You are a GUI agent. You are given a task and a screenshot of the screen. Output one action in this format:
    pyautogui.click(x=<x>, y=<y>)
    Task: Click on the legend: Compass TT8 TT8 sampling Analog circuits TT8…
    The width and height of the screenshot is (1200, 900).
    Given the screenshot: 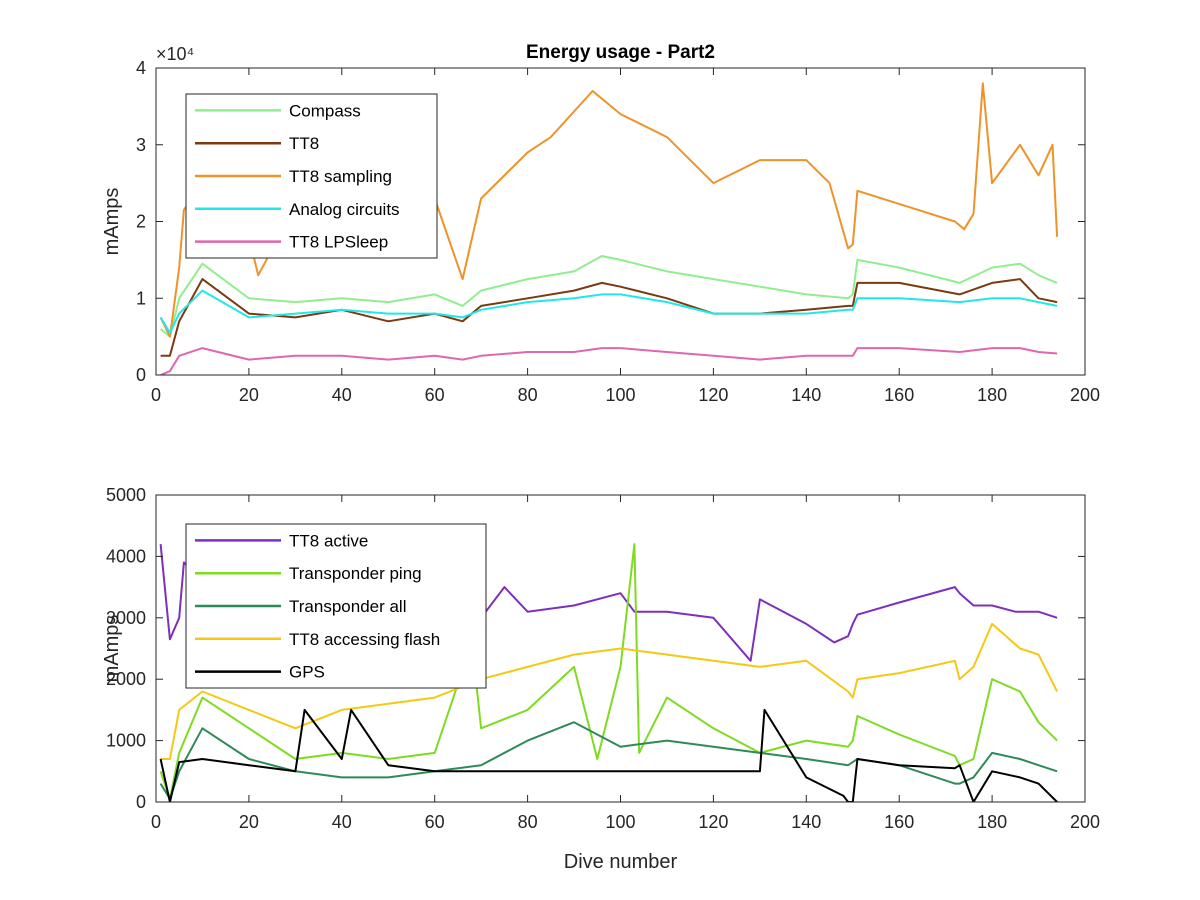 What is the action you would take?
    pyautogui.click(x=311, y=176)
    